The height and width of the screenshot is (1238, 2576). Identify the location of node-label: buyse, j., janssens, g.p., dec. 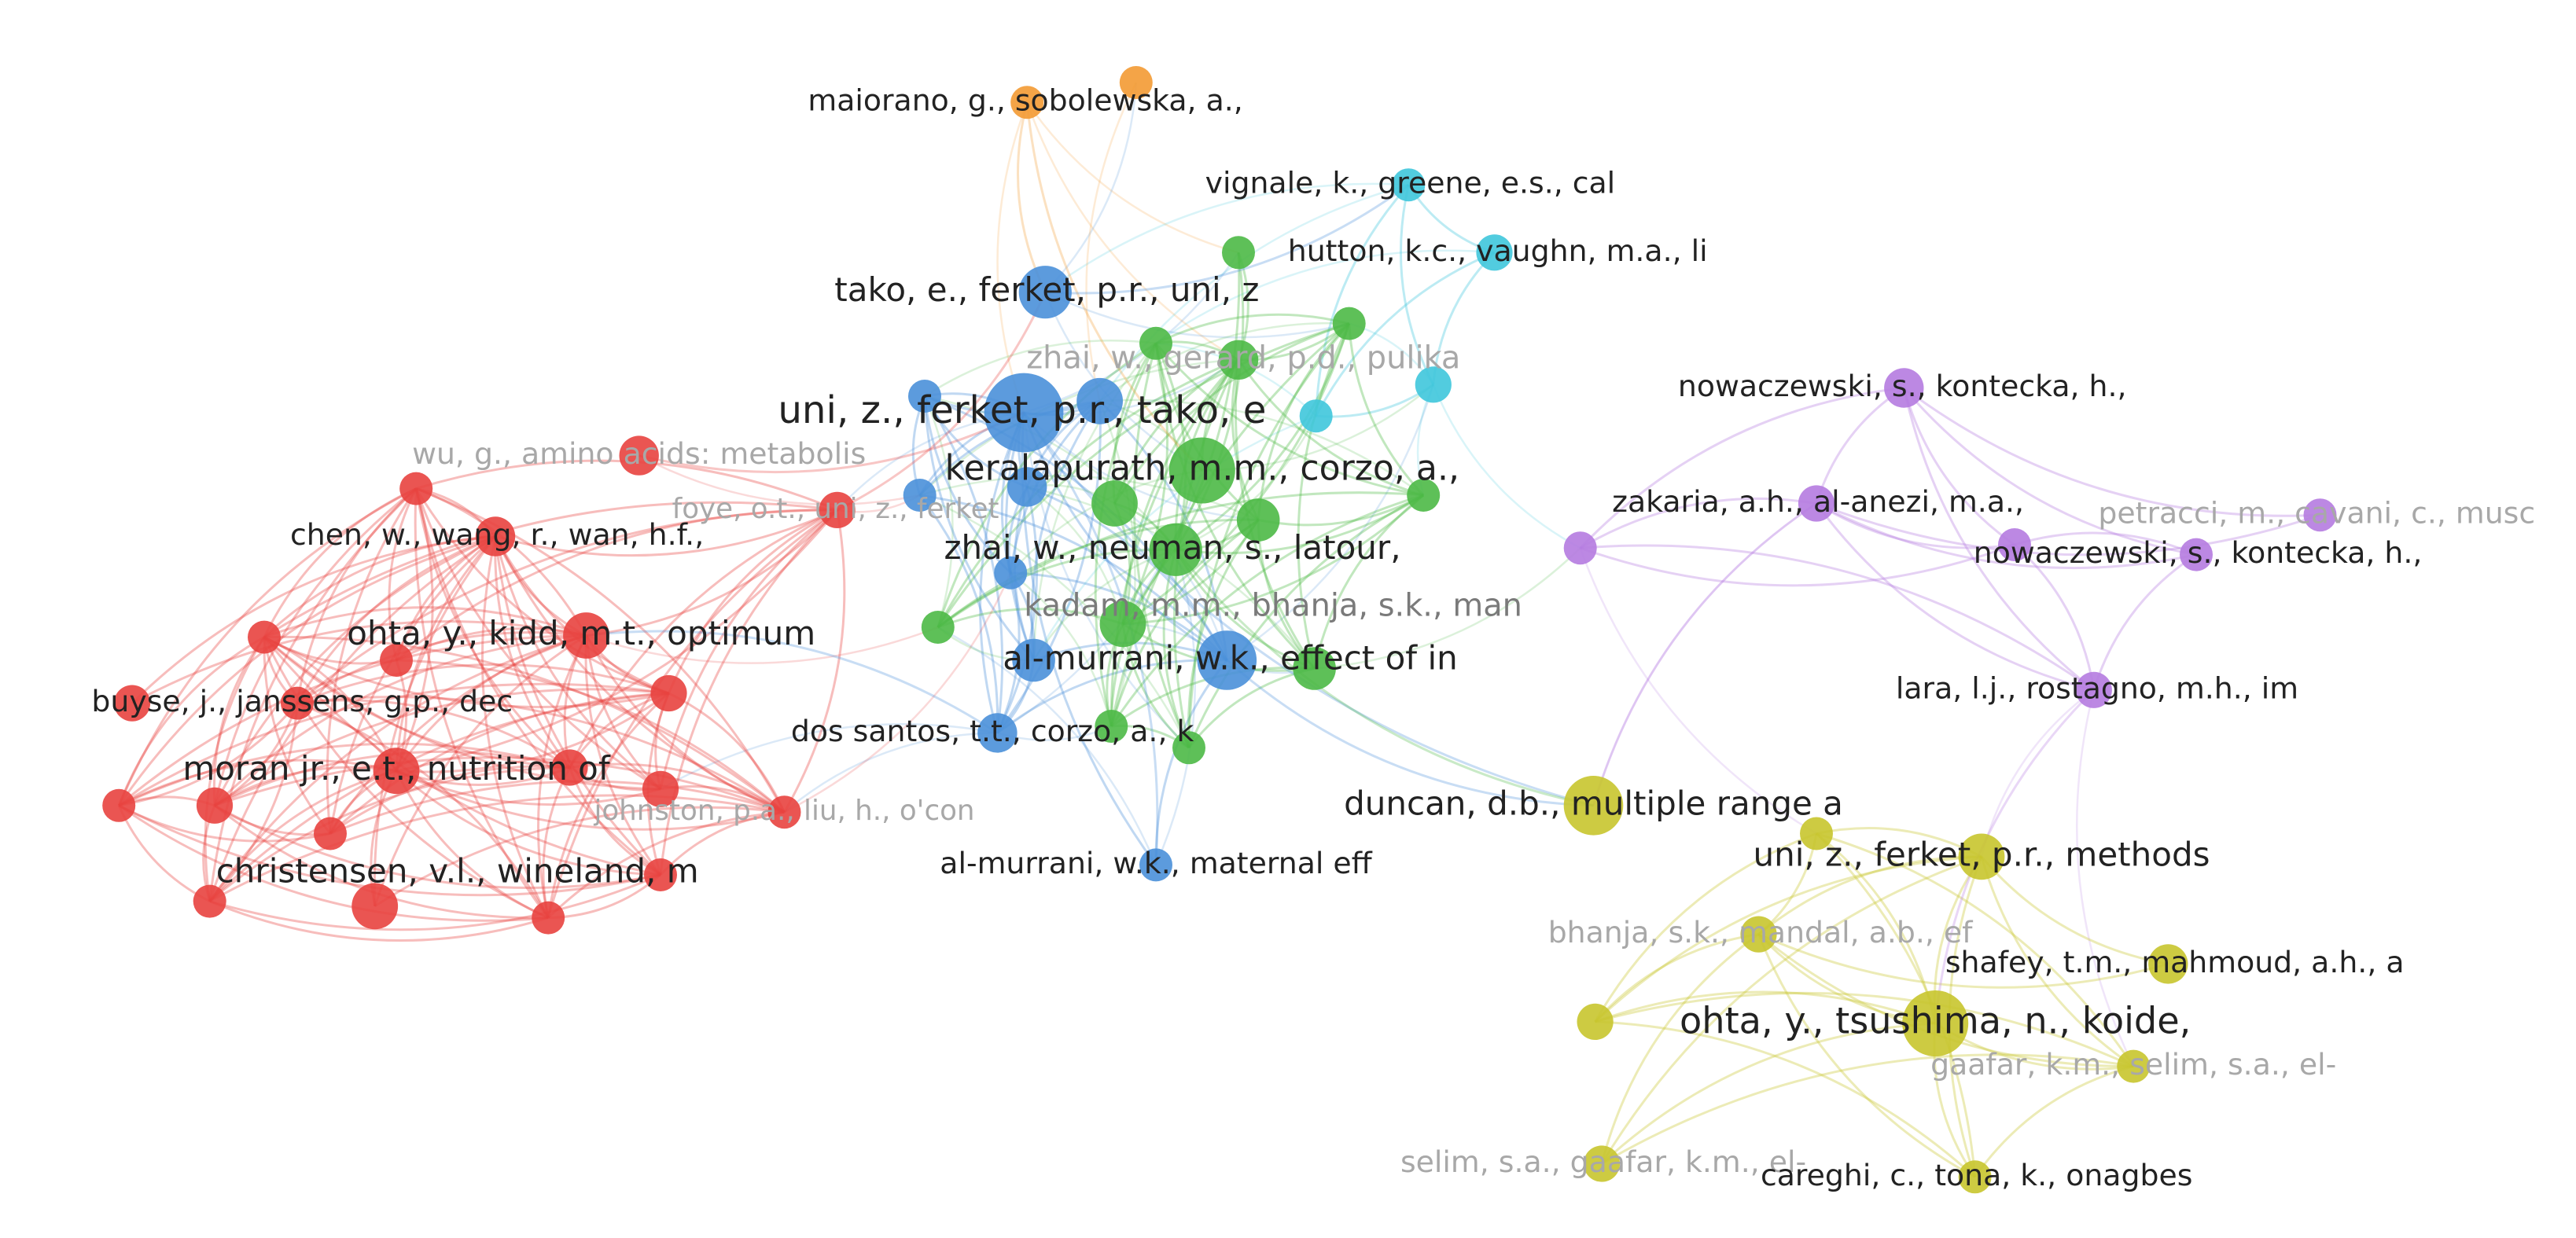
(302, 701).